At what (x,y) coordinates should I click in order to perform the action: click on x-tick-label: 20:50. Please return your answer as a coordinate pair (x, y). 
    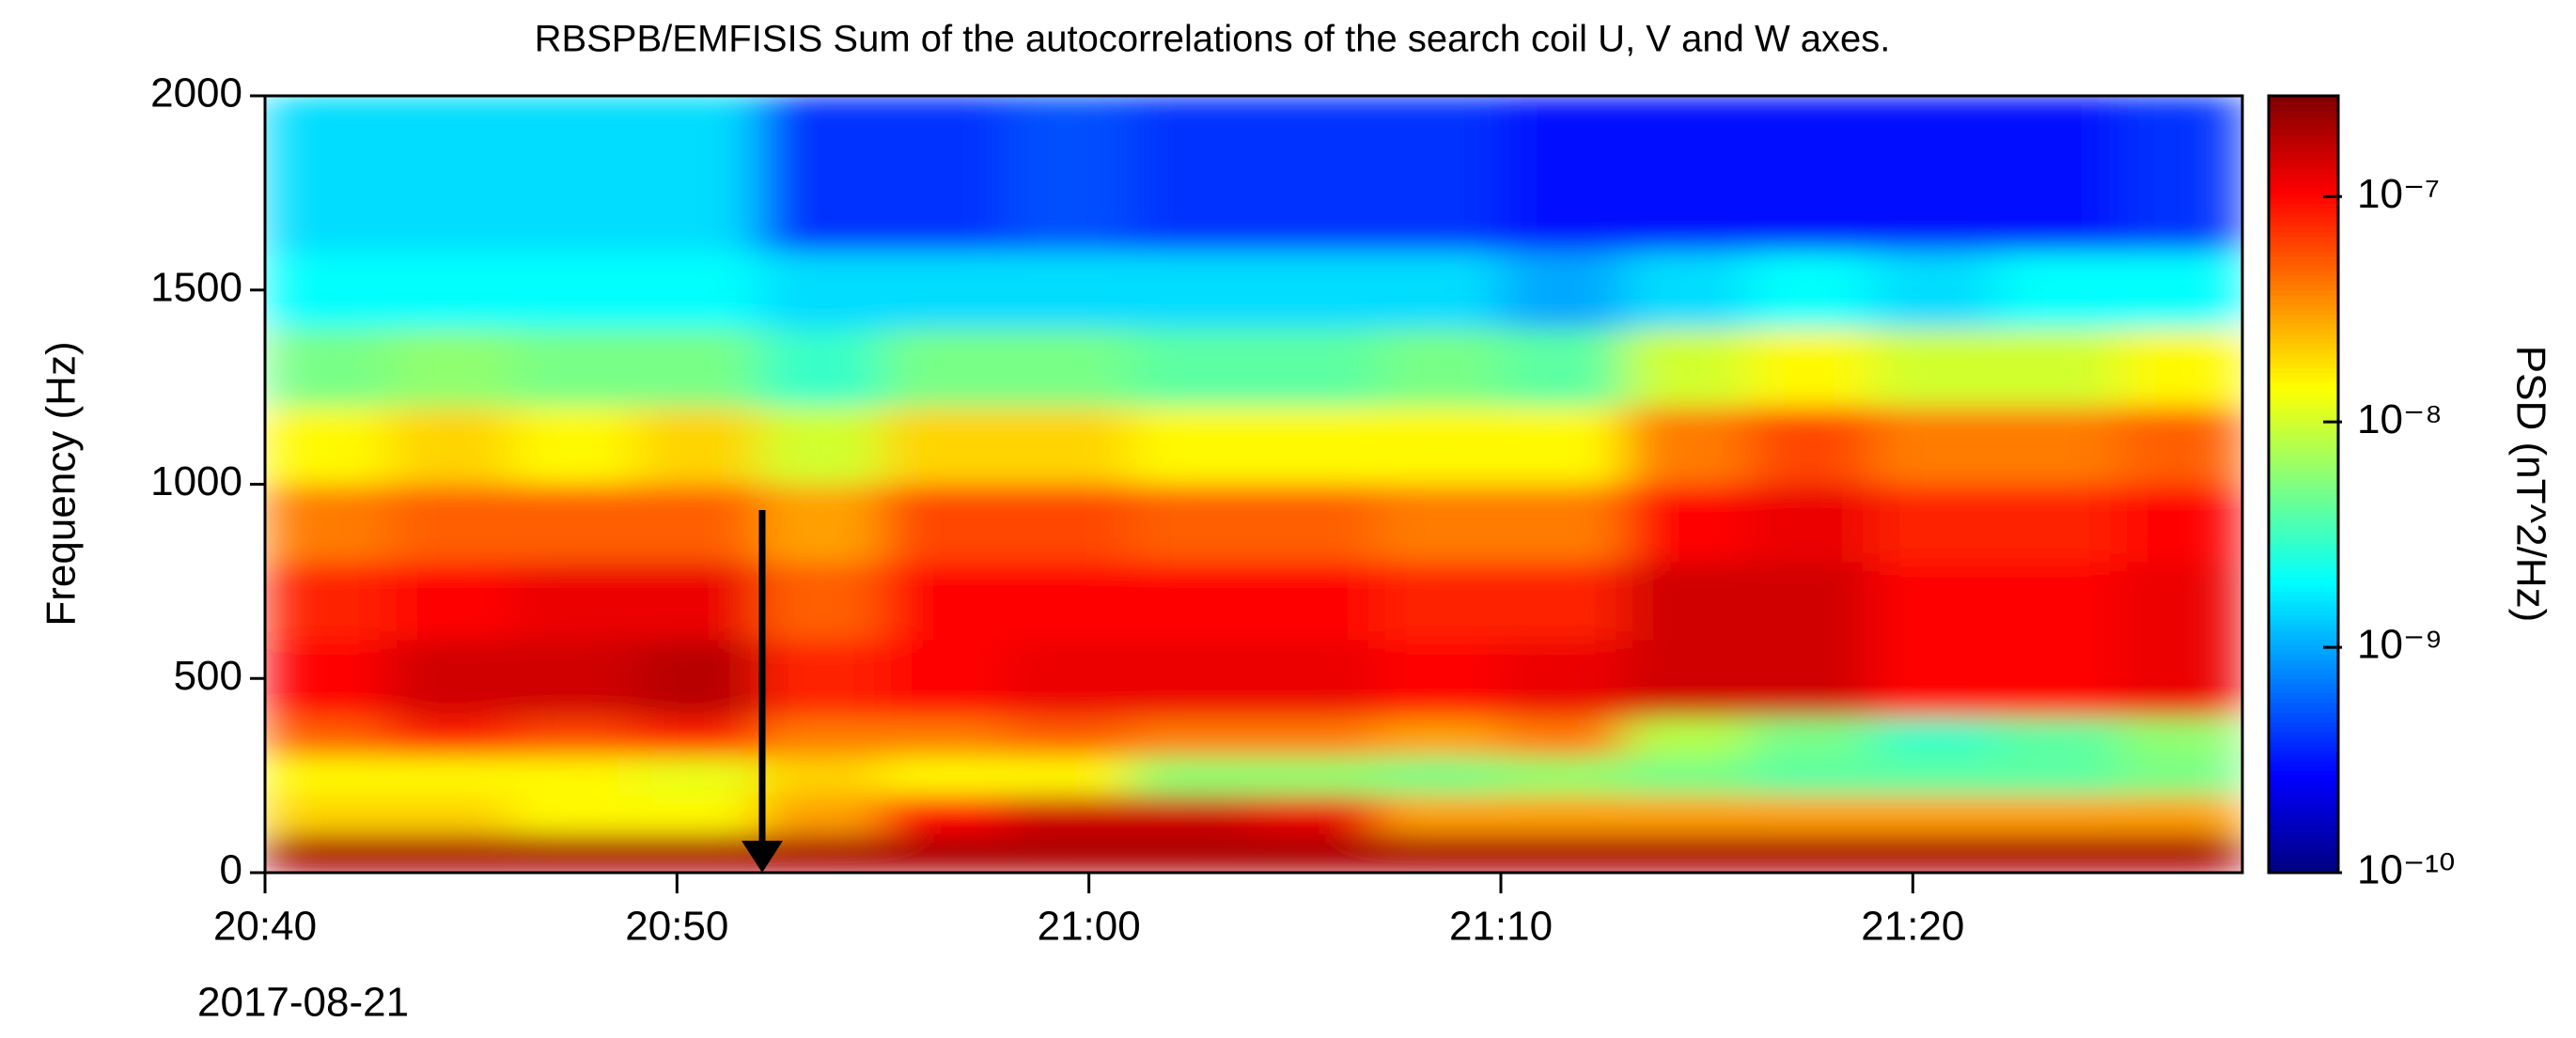
    Looking at the image, I should click on (677, 927).